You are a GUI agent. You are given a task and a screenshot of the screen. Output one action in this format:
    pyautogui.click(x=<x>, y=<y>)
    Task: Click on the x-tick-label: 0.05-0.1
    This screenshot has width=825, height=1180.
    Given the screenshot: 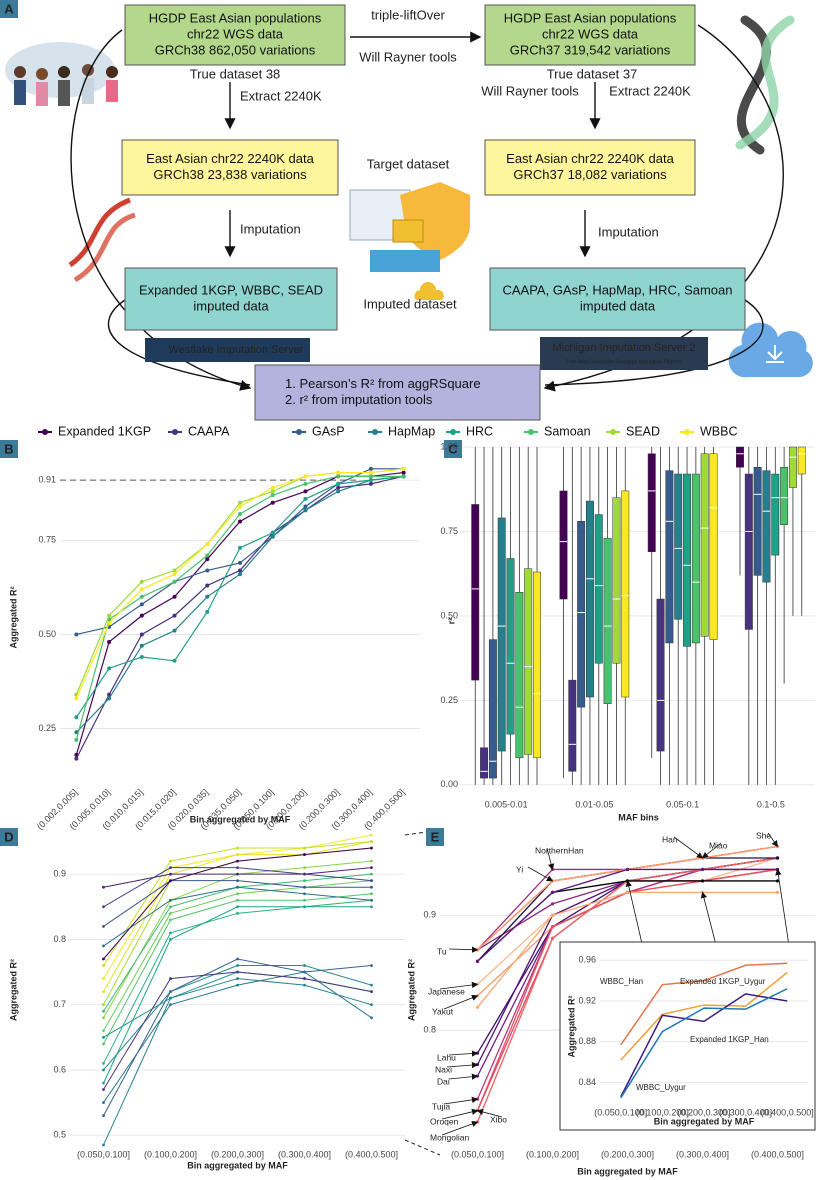 What is the action you would take?
    pyautogui.click(x=682, y=804)
    